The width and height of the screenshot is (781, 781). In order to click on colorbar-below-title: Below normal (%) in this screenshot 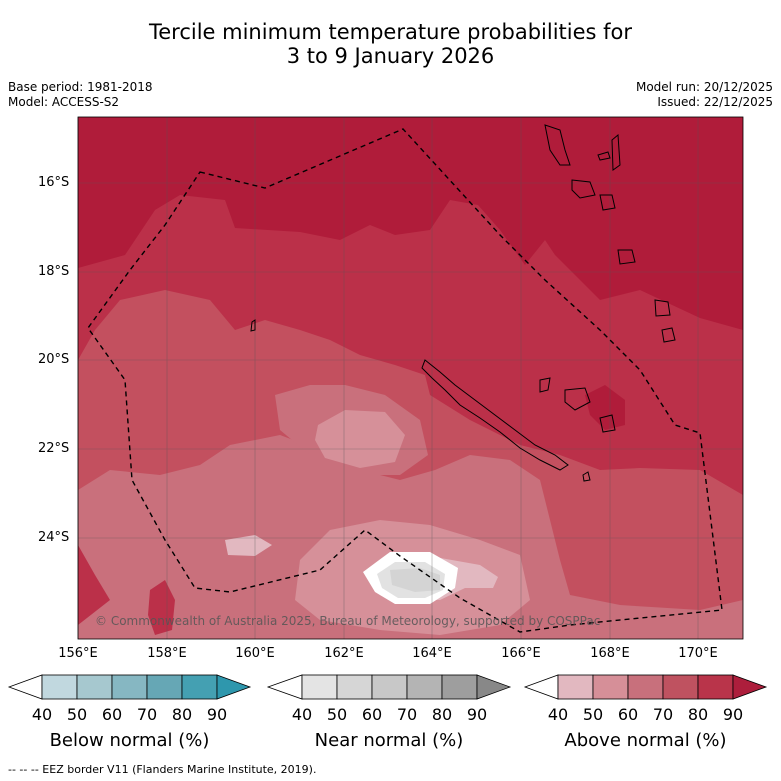, I will do `click(129, 740)`.